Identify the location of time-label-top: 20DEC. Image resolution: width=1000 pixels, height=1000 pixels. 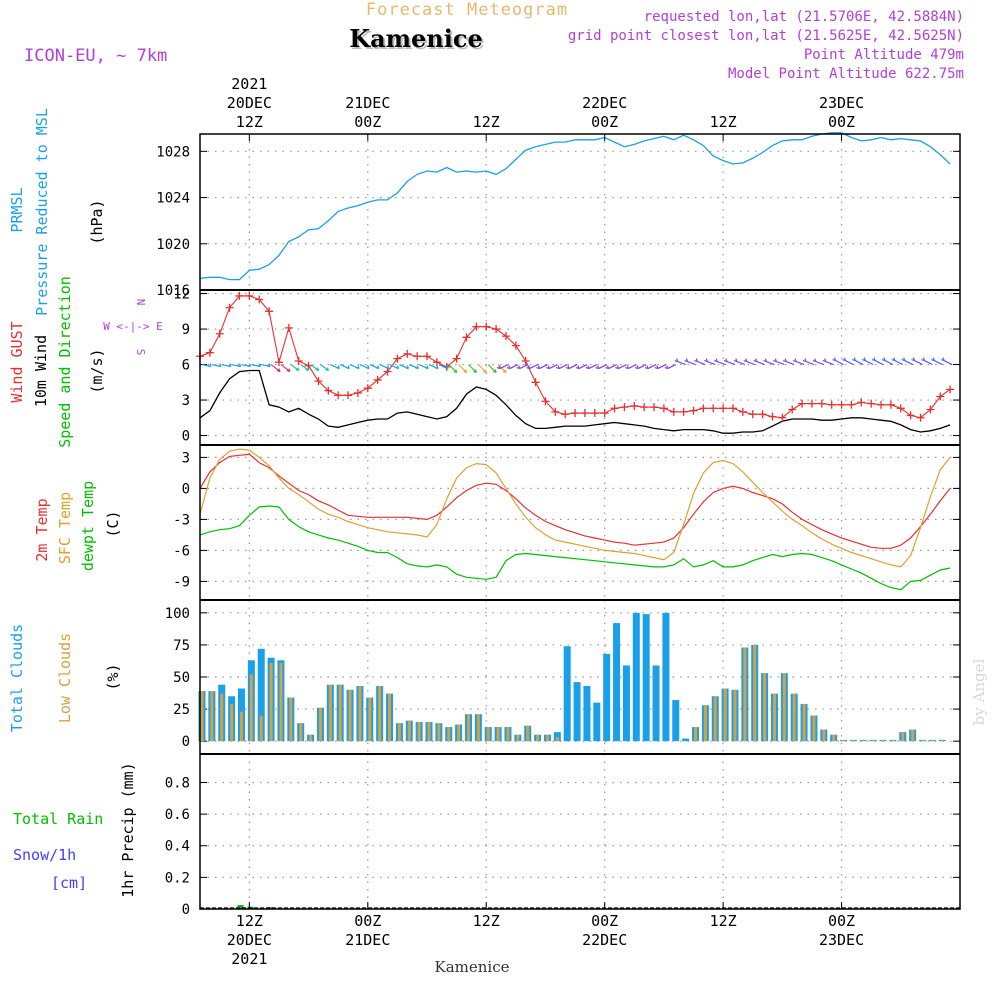
(249, 103).